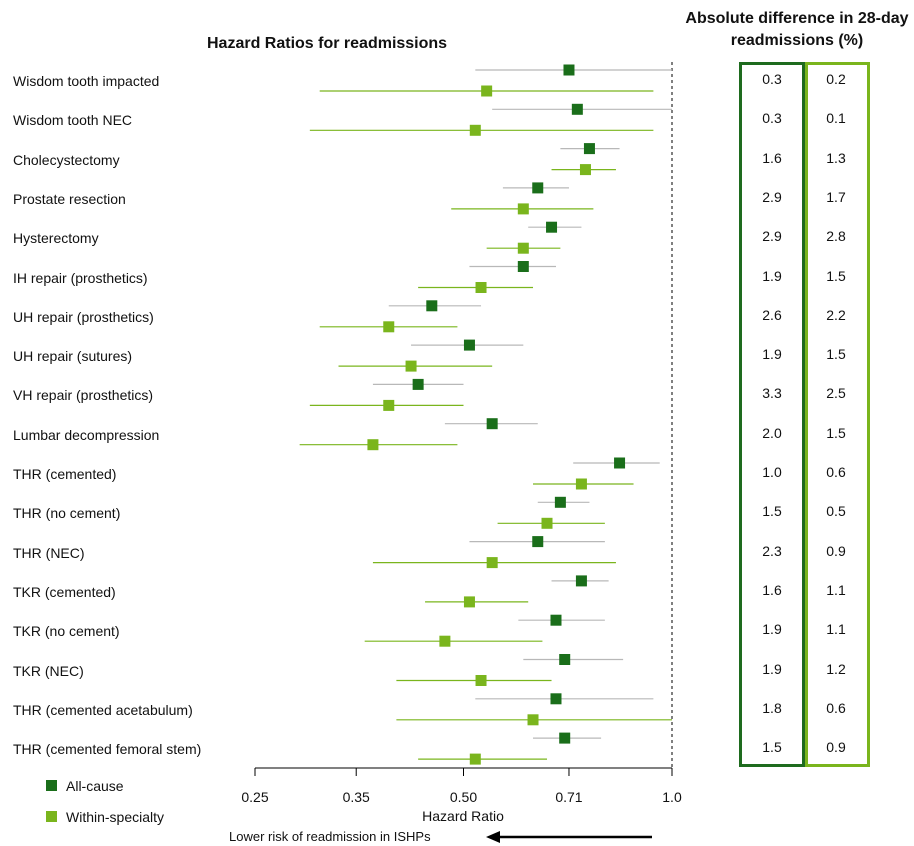 The image size is (914, 846). What do you see at coordinates (49, 552) in the screenshot?
I see `category-label: THR (NEC)` at bounding box center [49, 552].